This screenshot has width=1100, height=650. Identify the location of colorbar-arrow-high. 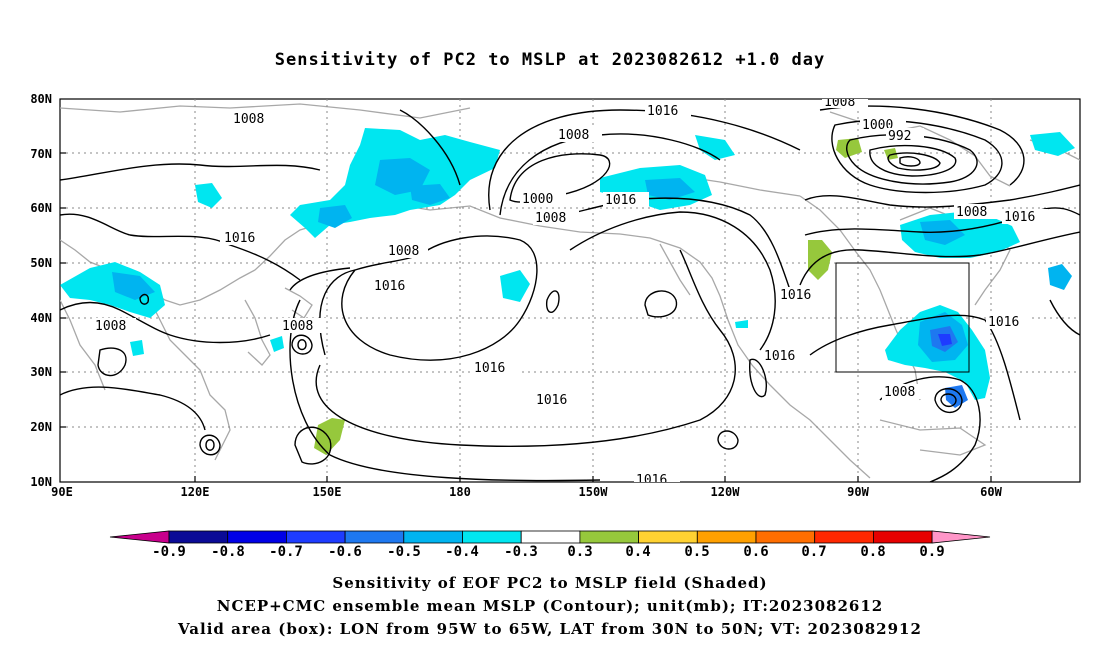
(961, 537).